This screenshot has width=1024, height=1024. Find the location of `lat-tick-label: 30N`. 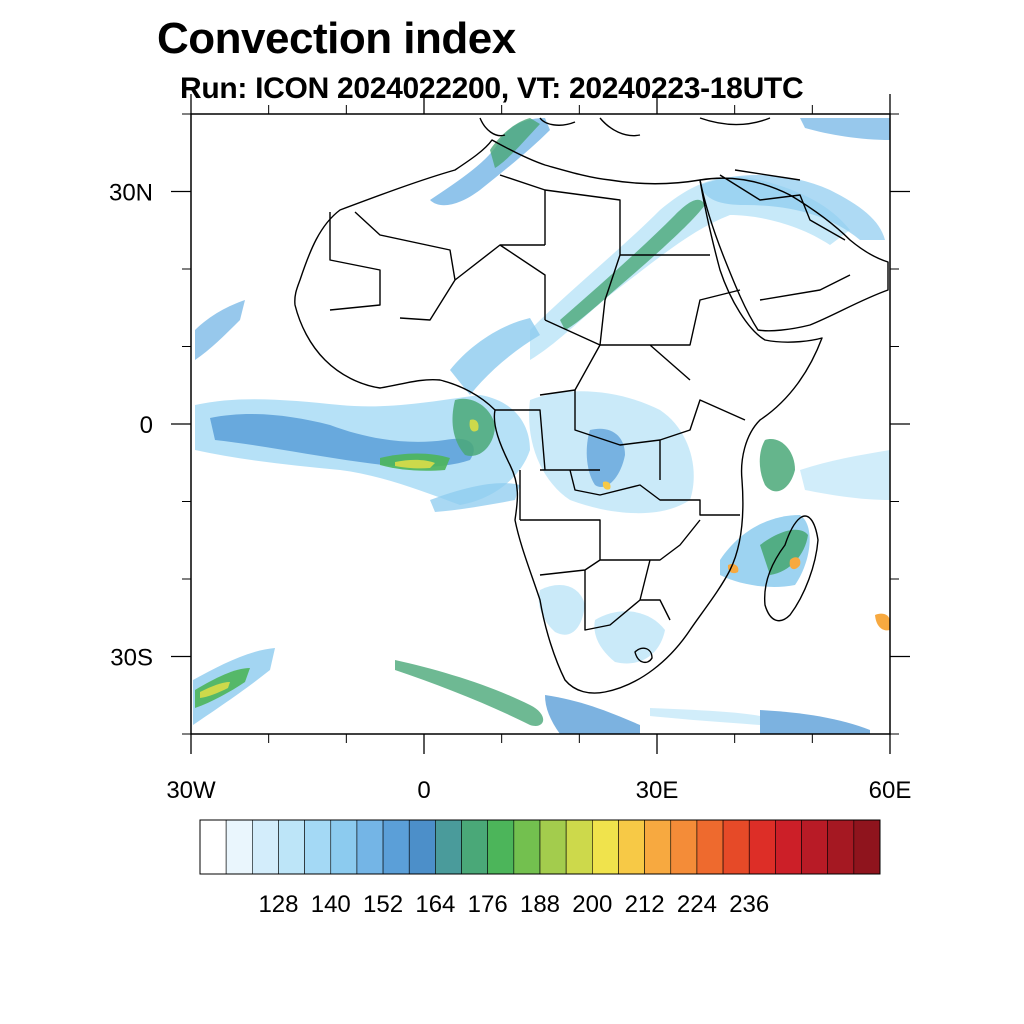

lat-tick-label: 30N is located at coordinates (131, 193).